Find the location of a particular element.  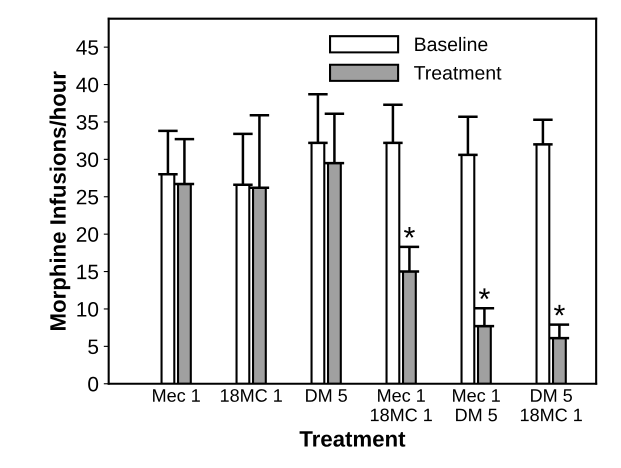

y-tick-label: 15 is located at coordinates (87, 272).